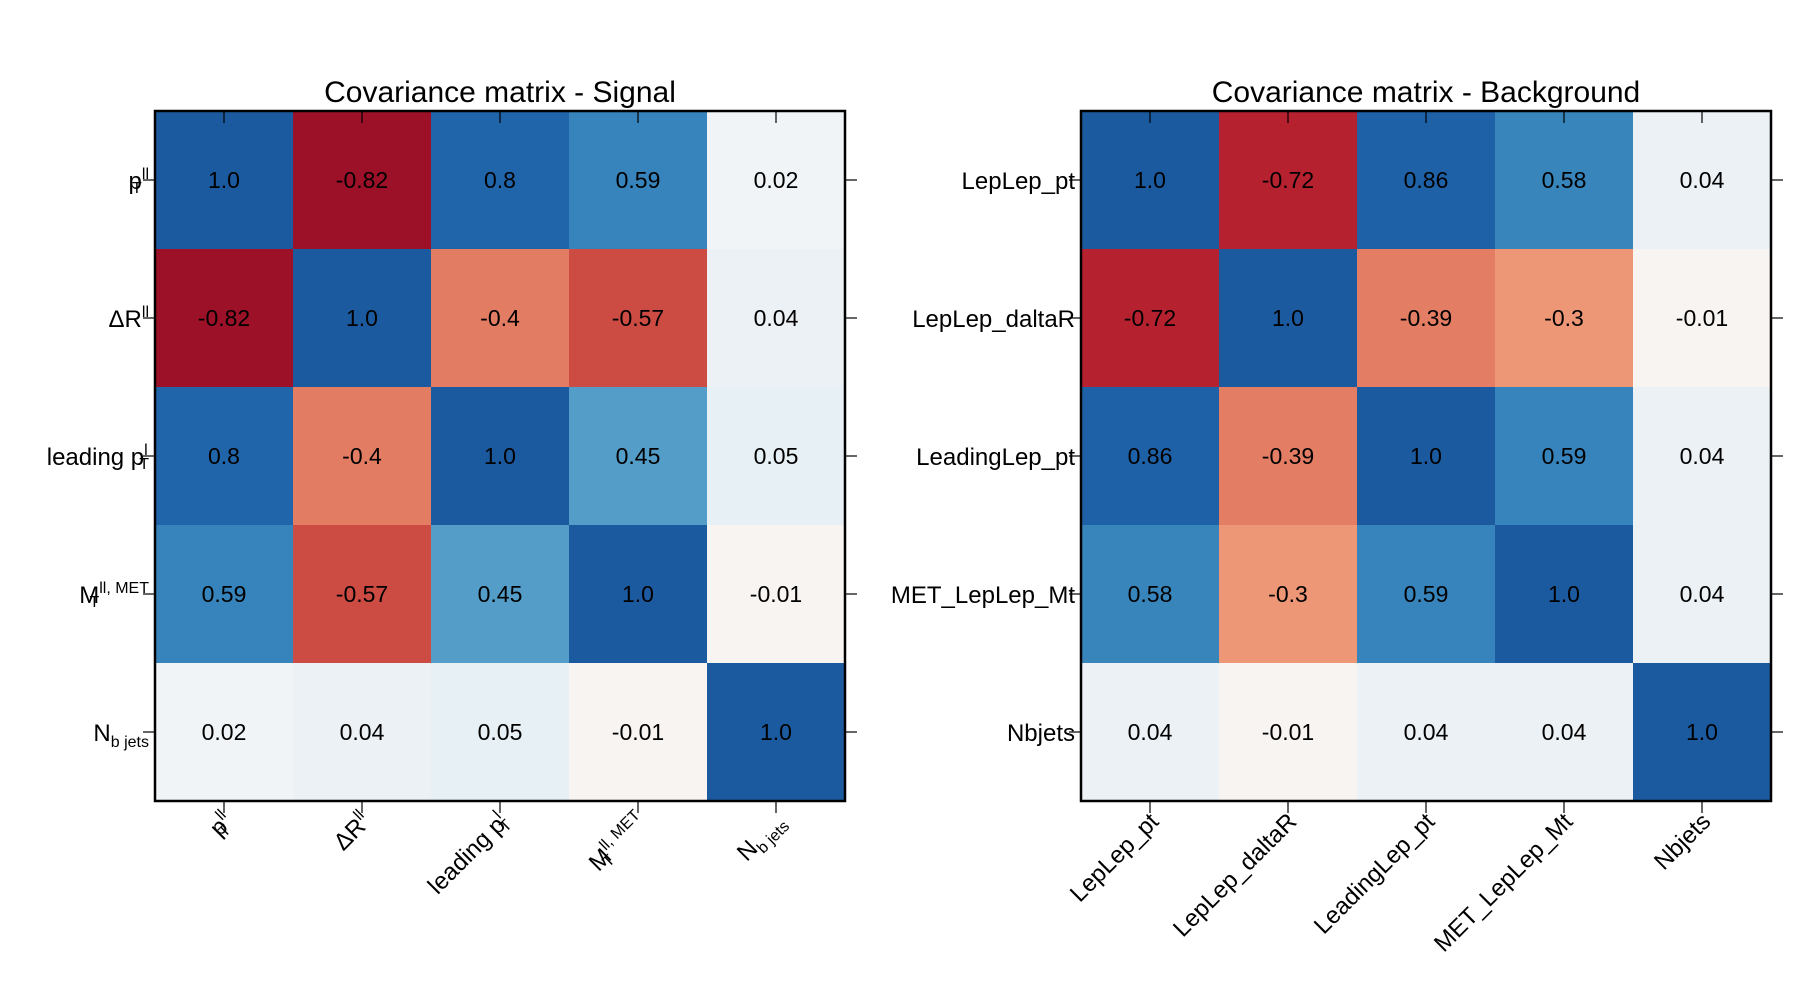 This screenshot has width=1800, height=1000. I want to click on y-tick-label-0: pll T, so click(139, 181).